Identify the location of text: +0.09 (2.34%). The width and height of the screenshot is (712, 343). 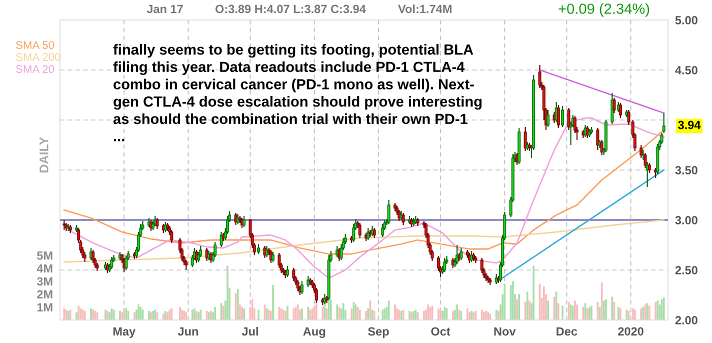
(604, 10).